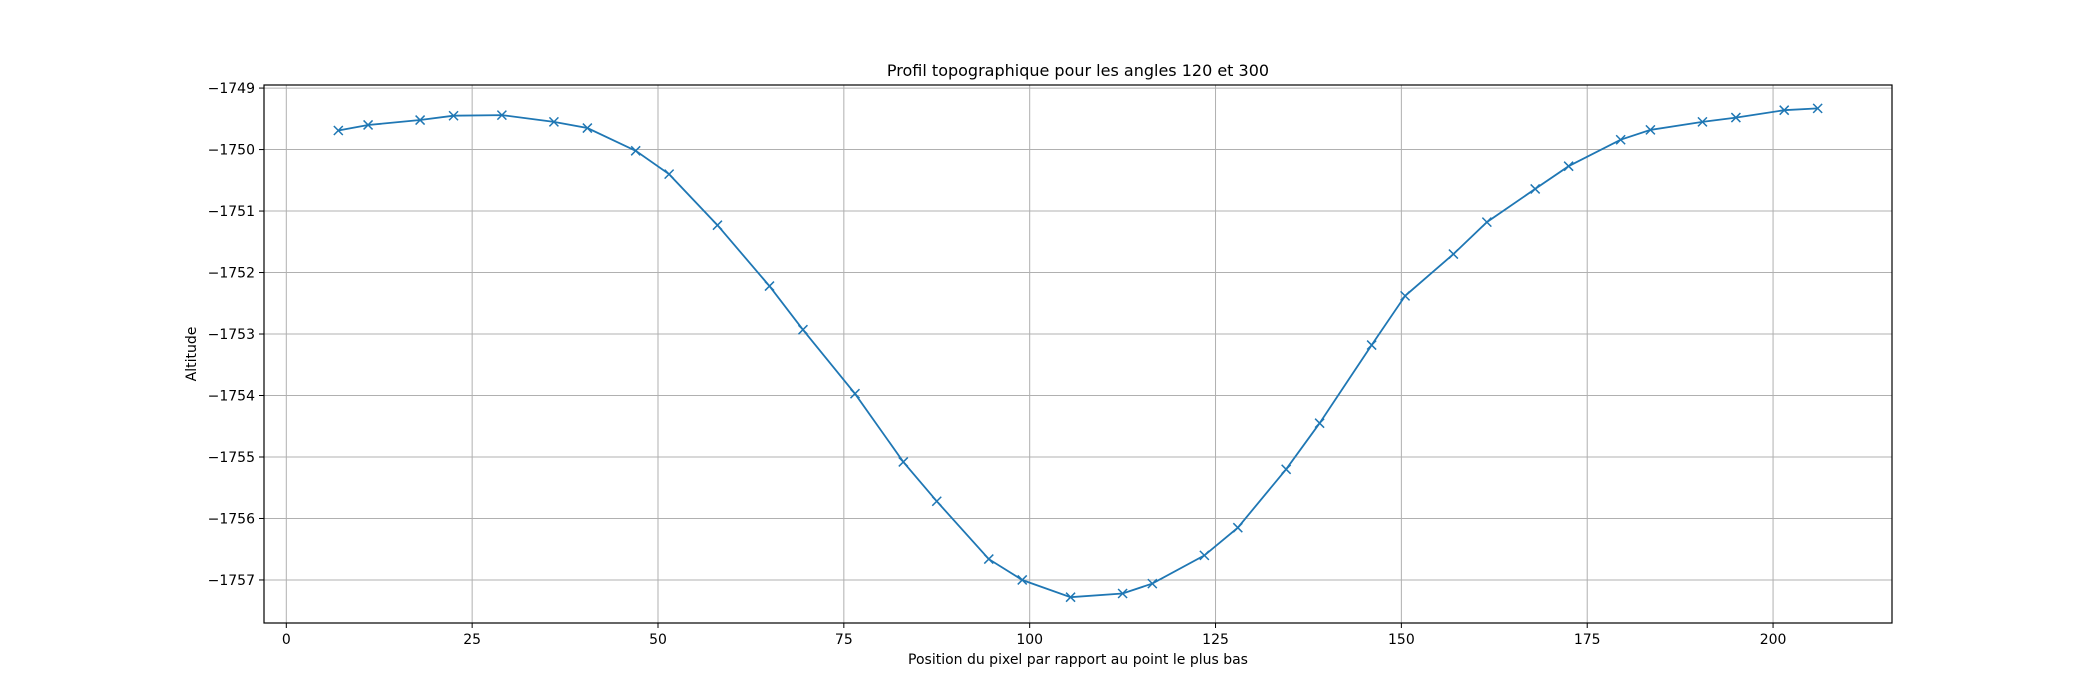 Image resolution: width=2100 pixels, height=700 pixels. What do you see at coordinates (231, 335) in the screenshot?
I see `y-tick-label: −1753` at bounding box center [231, 335].